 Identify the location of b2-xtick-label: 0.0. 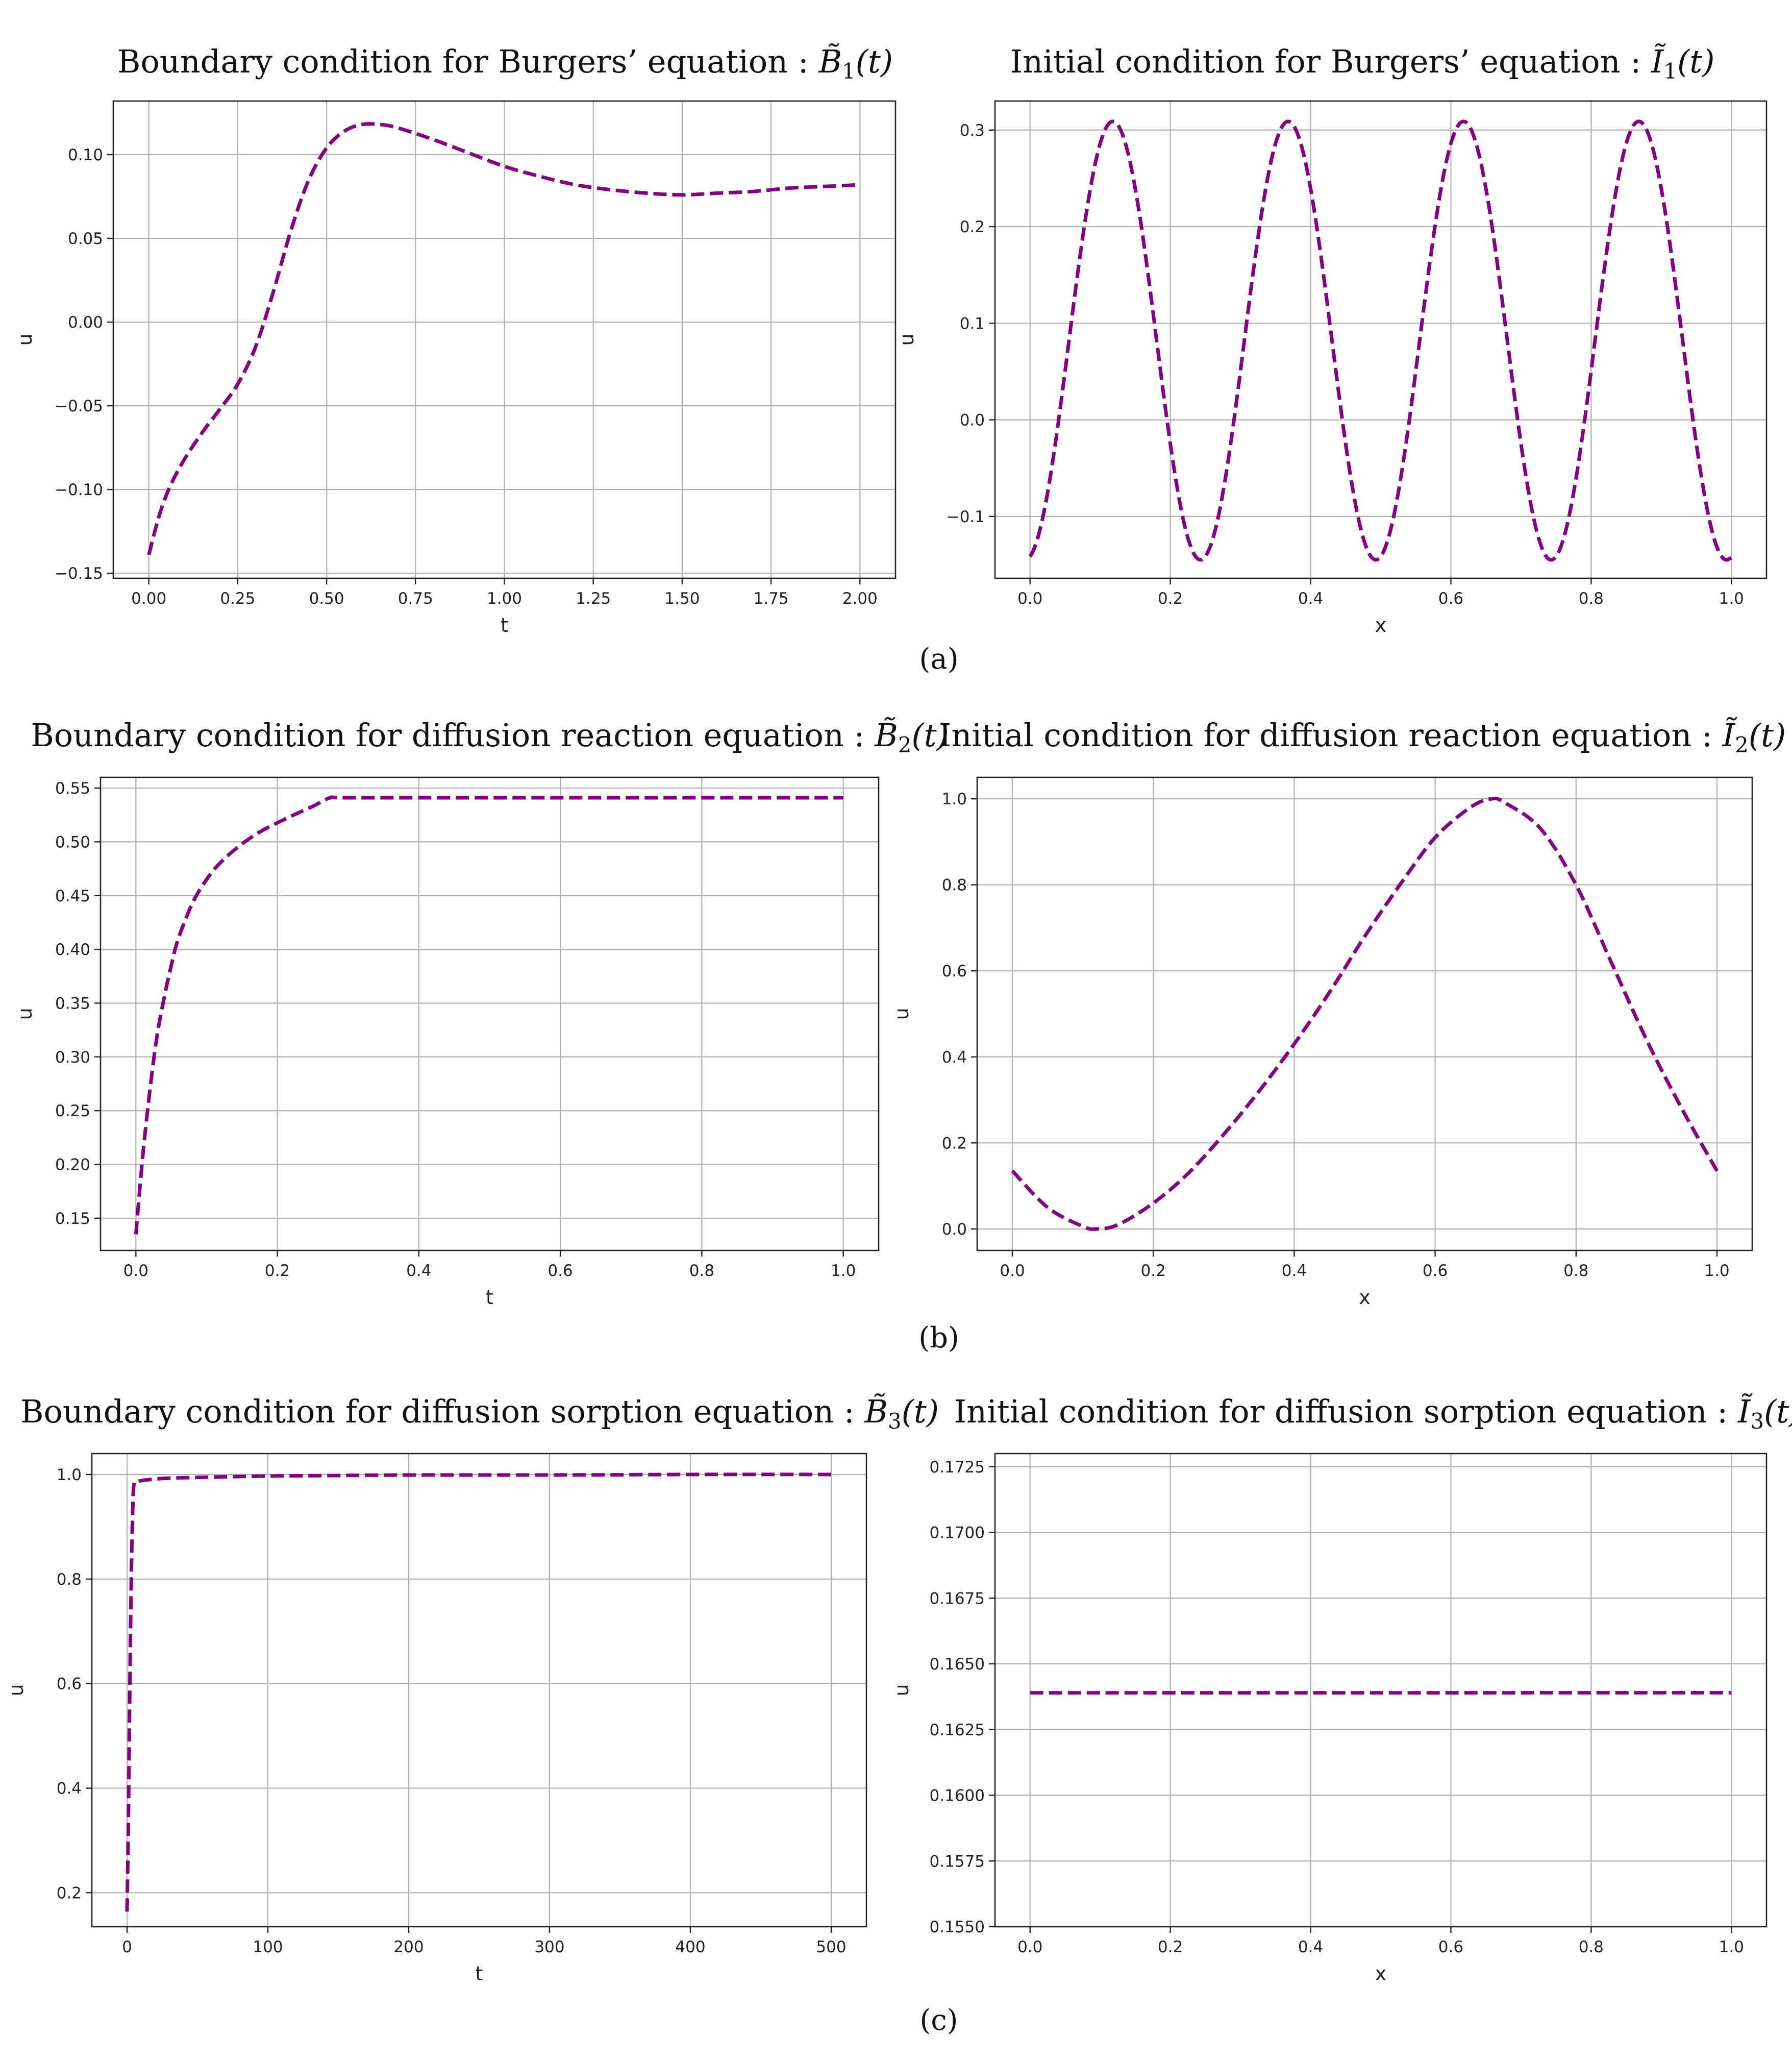
(135, 1271).